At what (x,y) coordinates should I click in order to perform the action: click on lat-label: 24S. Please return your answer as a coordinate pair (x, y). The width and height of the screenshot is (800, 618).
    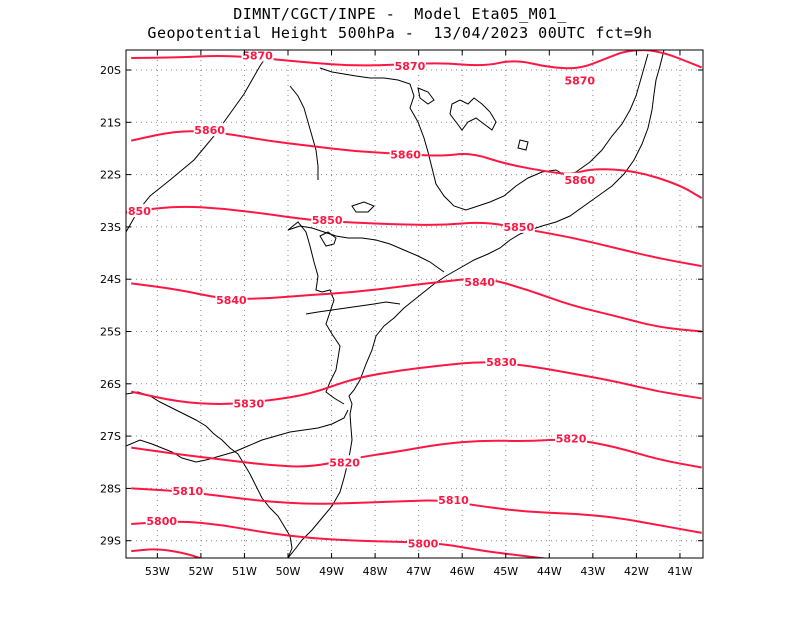
    Looking at the image, I should click on (110, 279).